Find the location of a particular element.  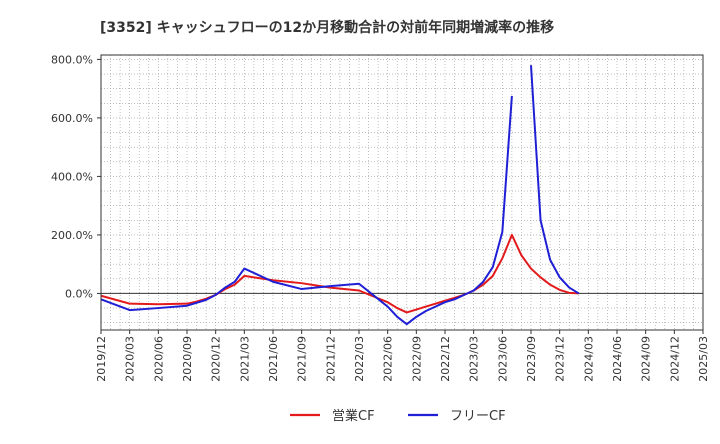

x-tick-label: 2022/03 is located at coordinates (359, 359).